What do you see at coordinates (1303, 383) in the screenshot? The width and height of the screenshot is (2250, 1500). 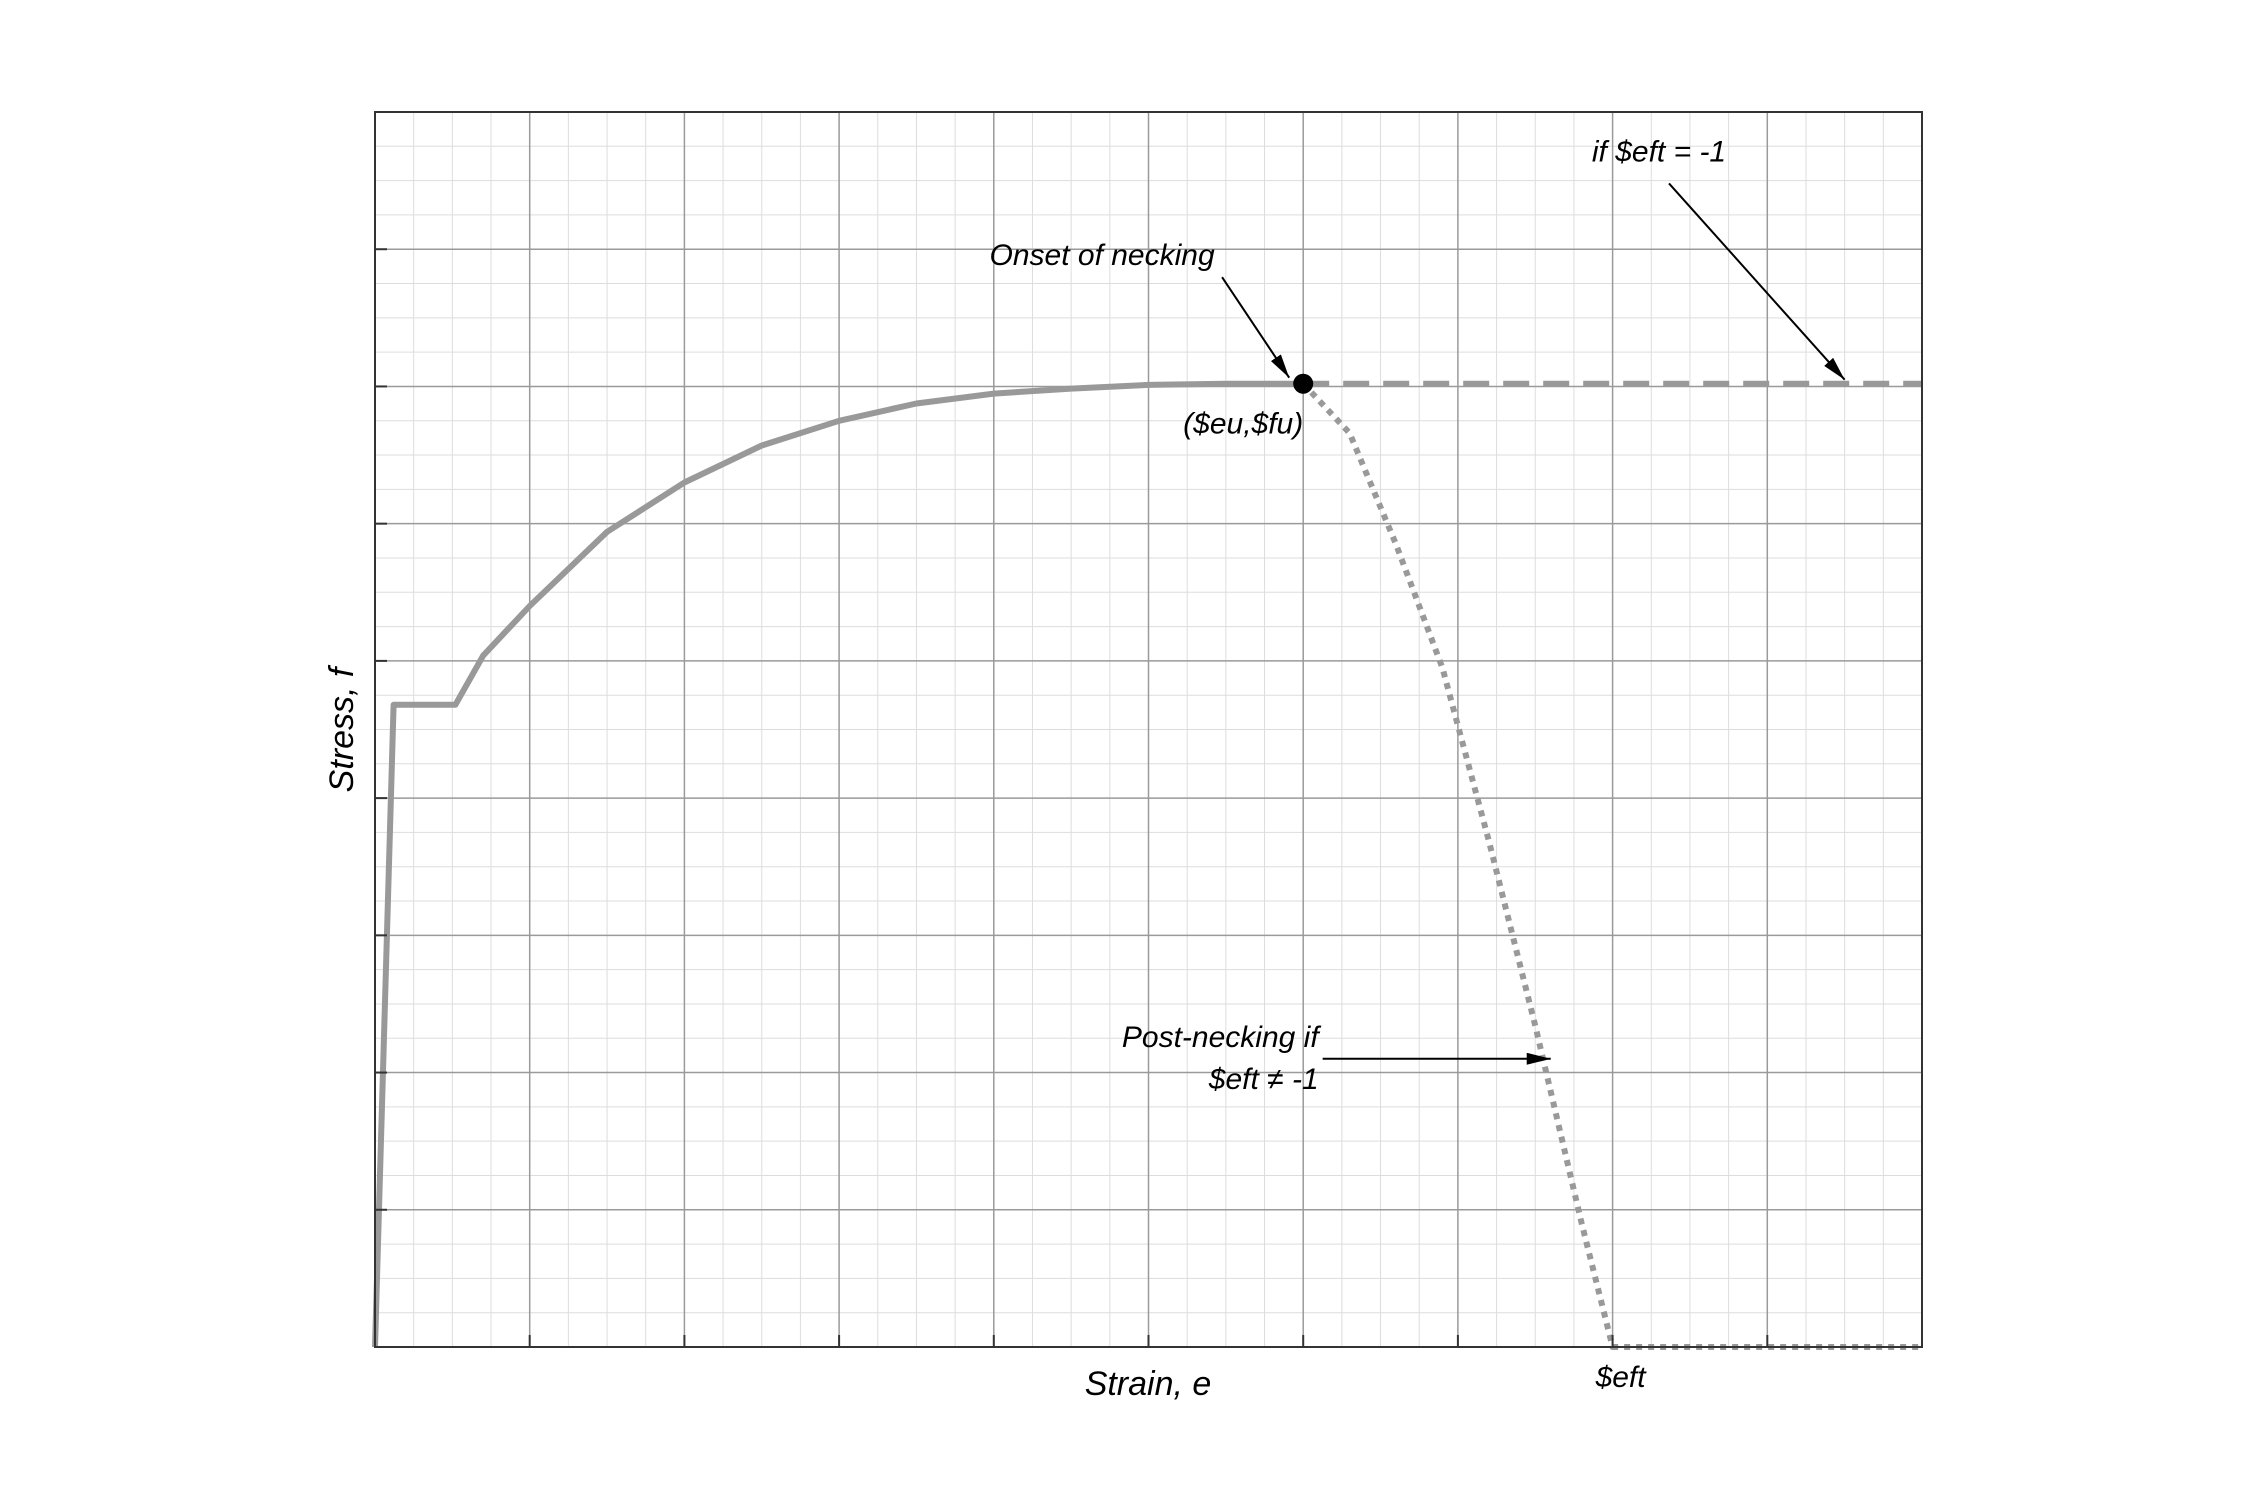 I see `necking-point` at bounding box center [1303, 383].